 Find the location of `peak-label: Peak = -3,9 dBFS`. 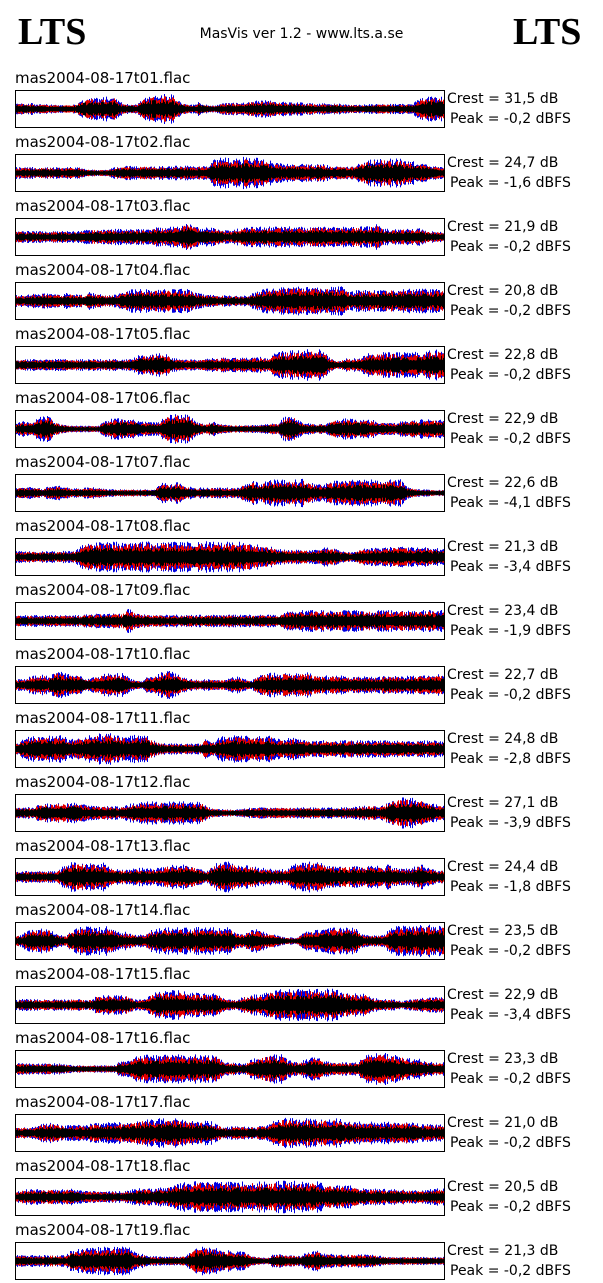

peak-label: Peak = -3,9 dBFS is located at coordinates (510, 823).